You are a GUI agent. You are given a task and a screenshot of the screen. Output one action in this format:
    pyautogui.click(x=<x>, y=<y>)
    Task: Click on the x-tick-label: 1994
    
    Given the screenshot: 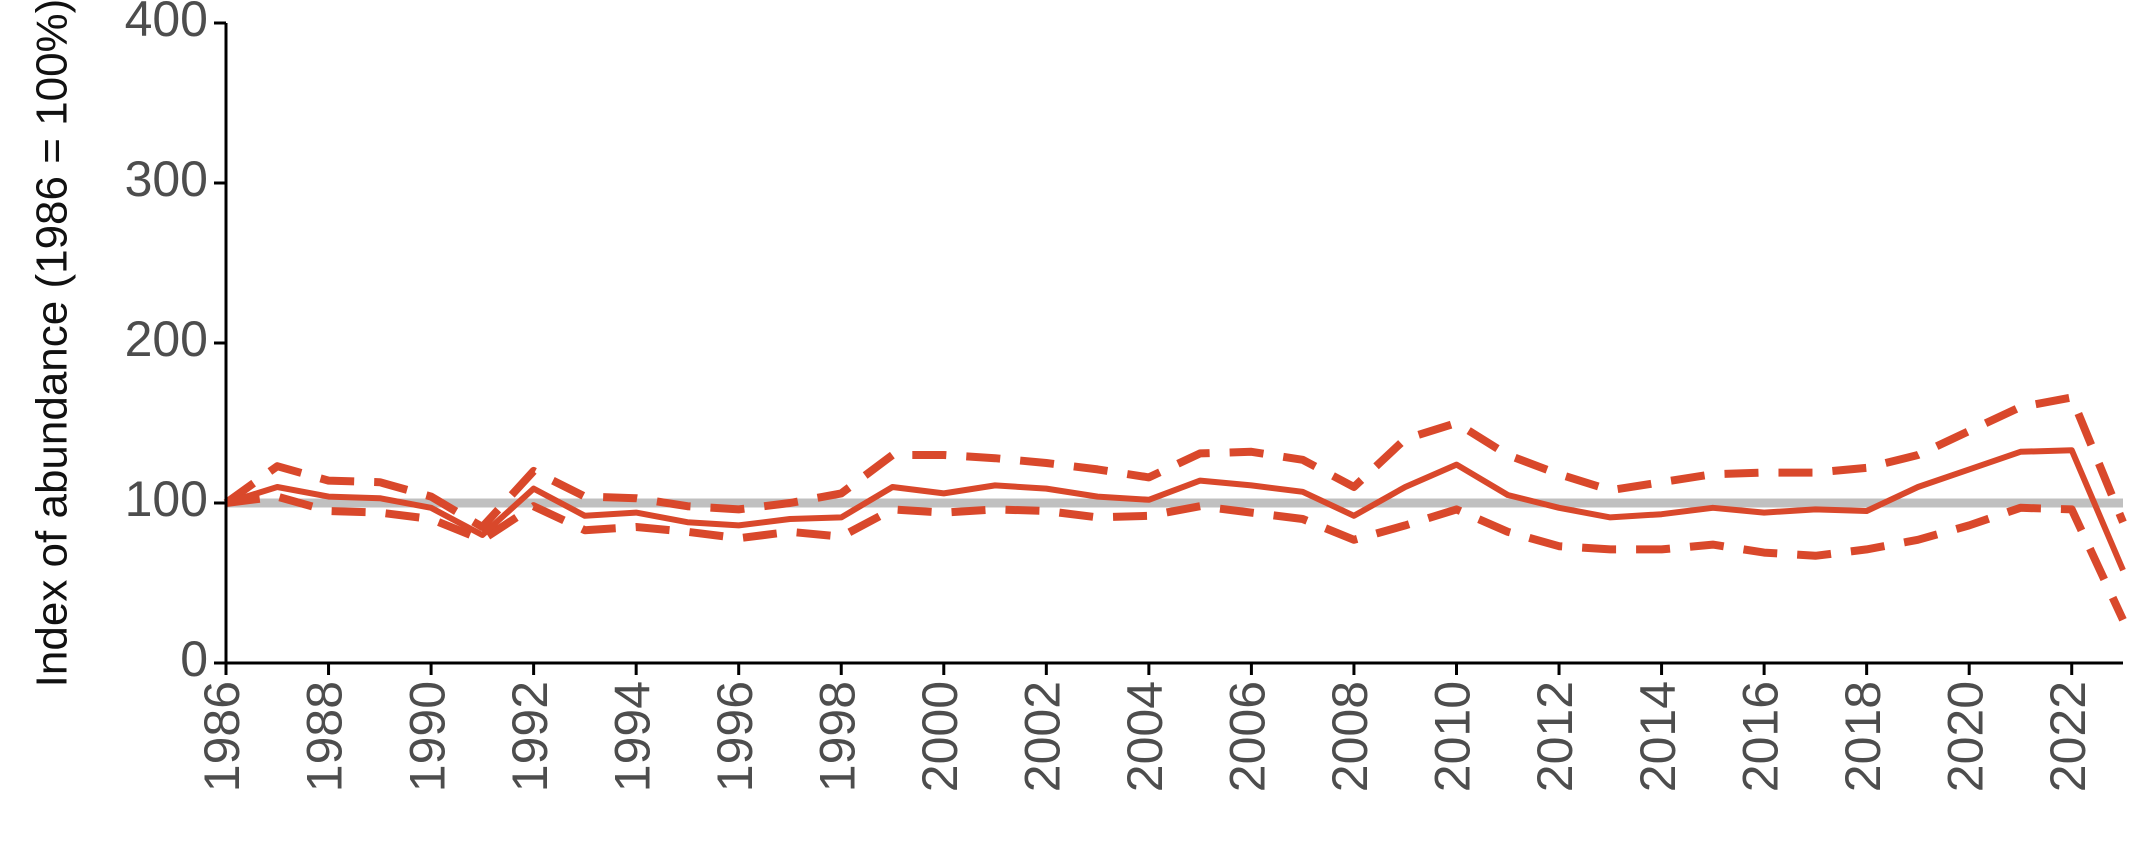 What is the action you would take?
    pyautogui.click(x=632, y=736)
    